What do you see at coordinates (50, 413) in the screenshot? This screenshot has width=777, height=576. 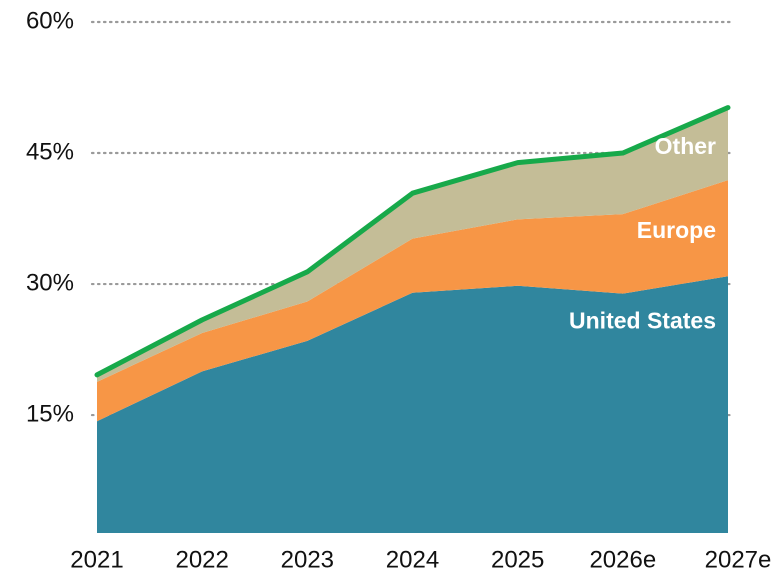 I see `y-tick-label: 15%` at bounding box center [50, 413].